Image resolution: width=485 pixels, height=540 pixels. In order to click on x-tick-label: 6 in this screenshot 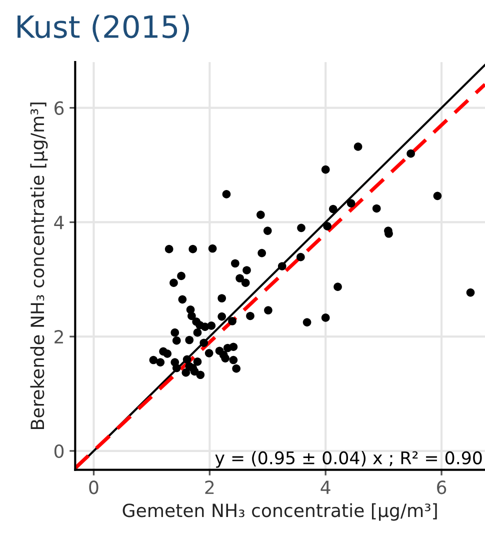, I will do `click(441, 487)`.